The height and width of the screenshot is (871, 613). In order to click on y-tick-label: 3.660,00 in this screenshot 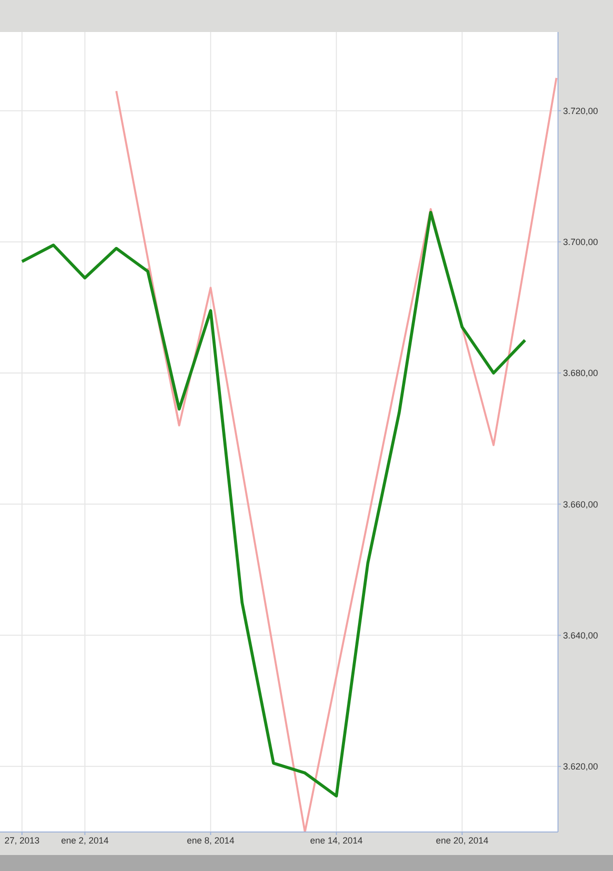, I will do `click(580, 504)`.